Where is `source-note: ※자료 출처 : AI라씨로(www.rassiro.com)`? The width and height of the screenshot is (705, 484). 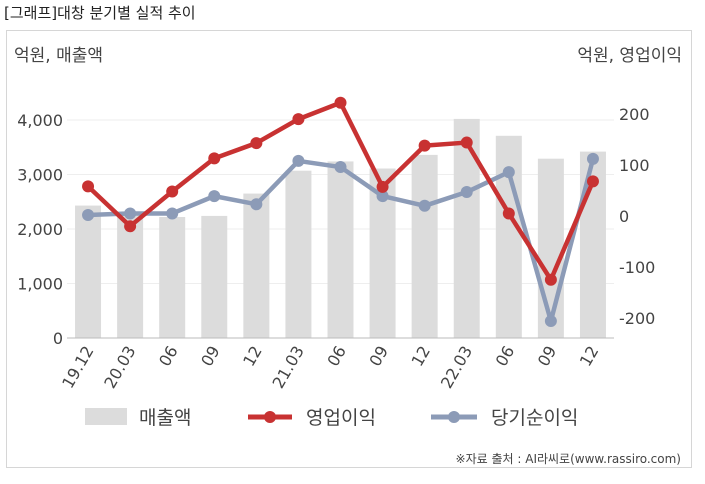 source-note: ※자료 출처 : AI라씨로(www.rassiro.com) is located at coordinates (568, 459).